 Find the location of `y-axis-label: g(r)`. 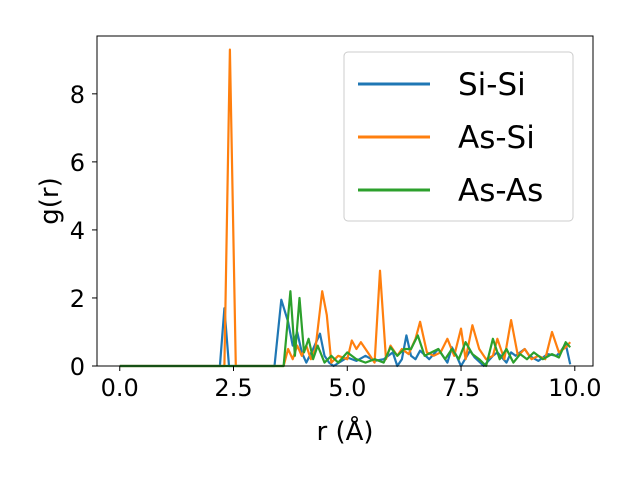

y-axis-label: g(r) is located at coordinates (50, 200).